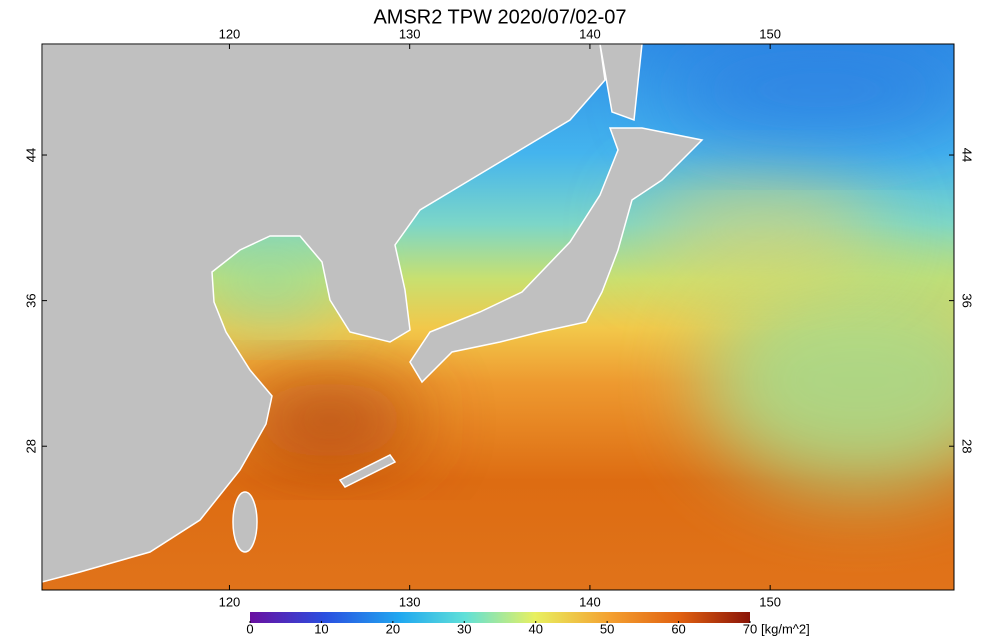 The width and height of the screenshot is (1000, 641). What do you see at coordinates (590, 33) in the screenshot?
I see `lon-label-top: 140` at bounding box center [590, 33].